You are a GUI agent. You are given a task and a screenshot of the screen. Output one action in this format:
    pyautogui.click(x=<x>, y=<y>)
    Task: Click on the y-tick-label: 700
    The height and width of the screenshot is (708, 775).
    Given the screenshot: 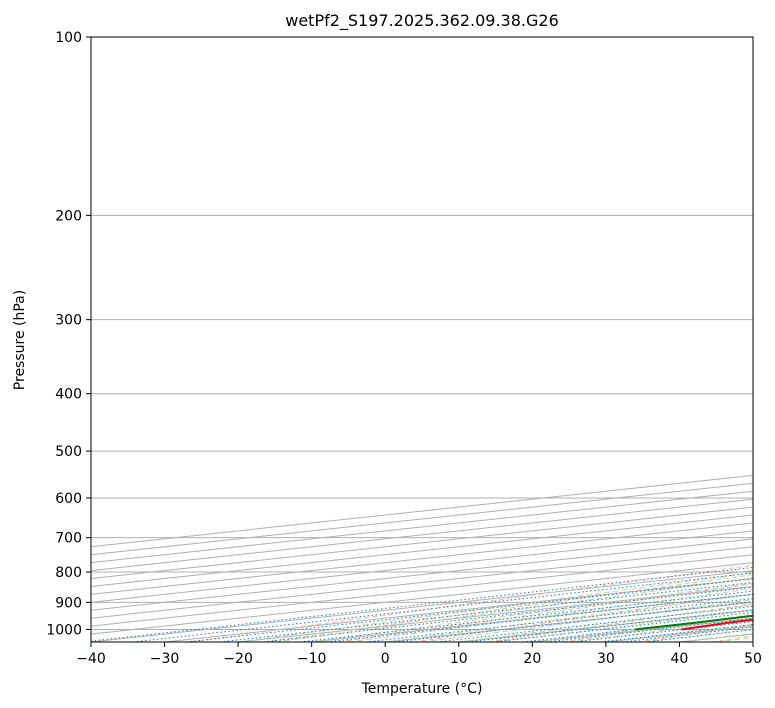 What is the action you would take?
    pyautogui.click(x=68, y=539)
    